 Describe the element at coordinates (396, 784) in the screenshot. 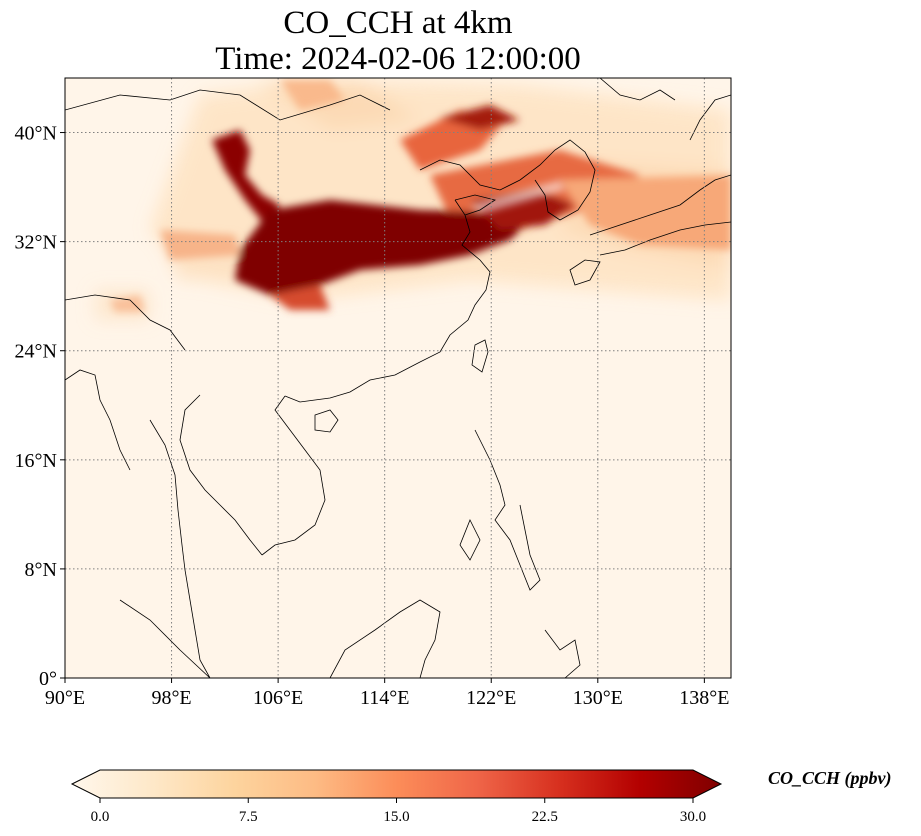

I see `colorbar-body` at that location.